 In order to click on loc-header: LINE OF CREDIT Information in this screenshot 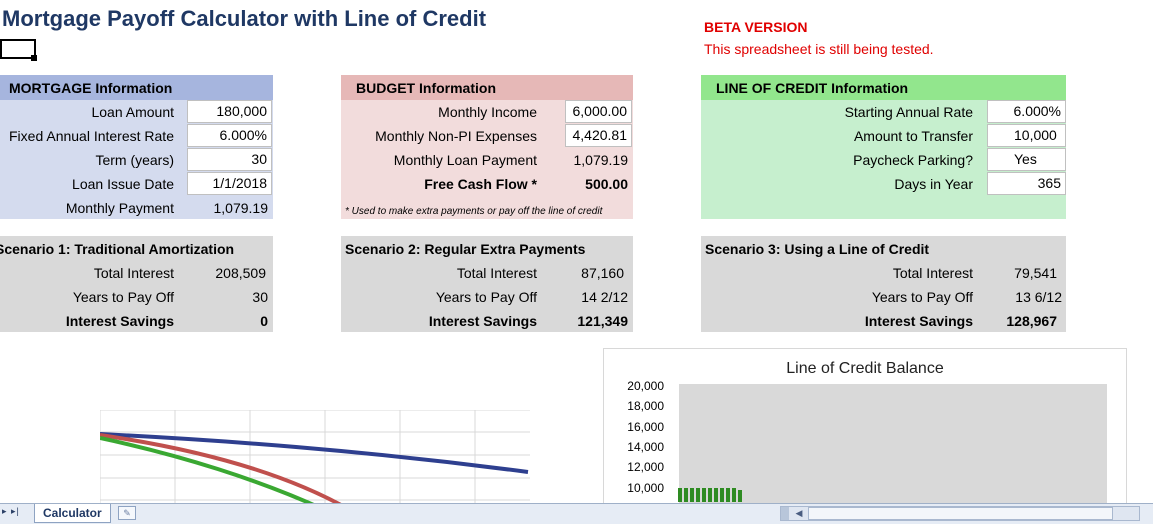, I will do `click(812, 88)`.